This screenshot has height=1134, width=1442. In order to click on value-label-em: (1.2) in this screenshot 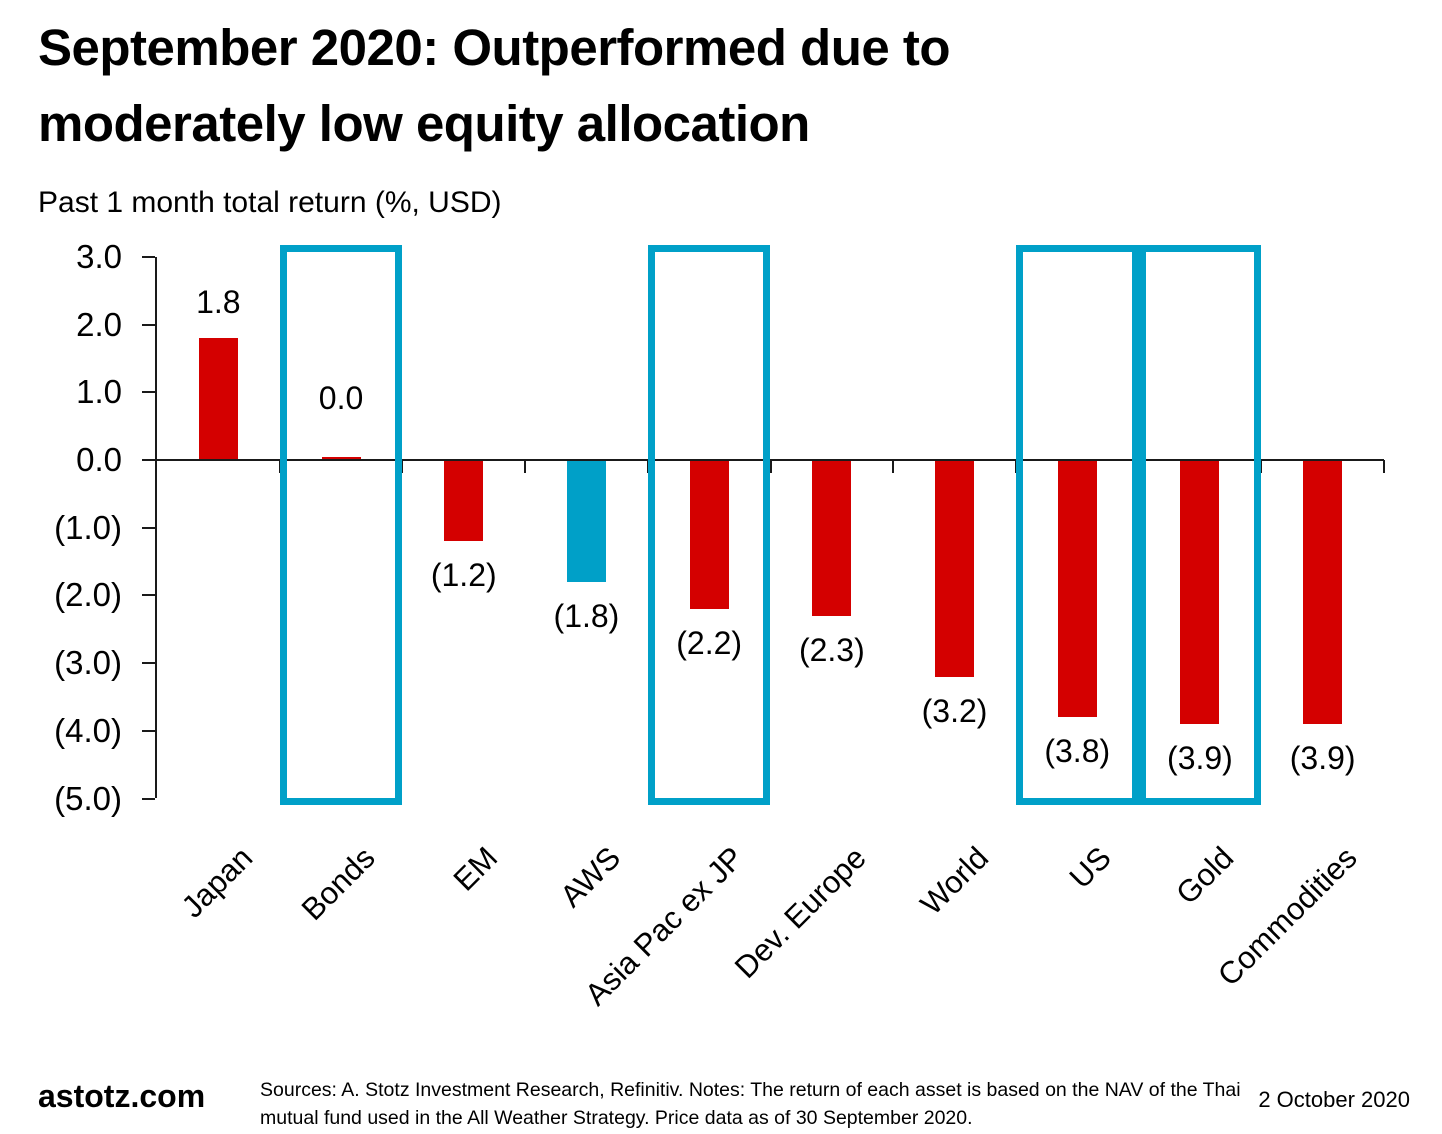, I will do `click(463, 575)`.